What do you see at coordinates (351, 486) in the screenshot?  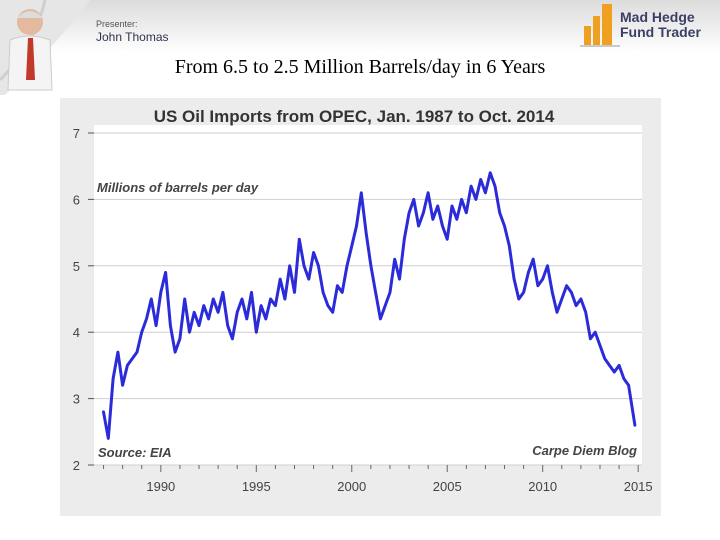 I see `x-tick-label: 2000` at bounding box center [351, 486].